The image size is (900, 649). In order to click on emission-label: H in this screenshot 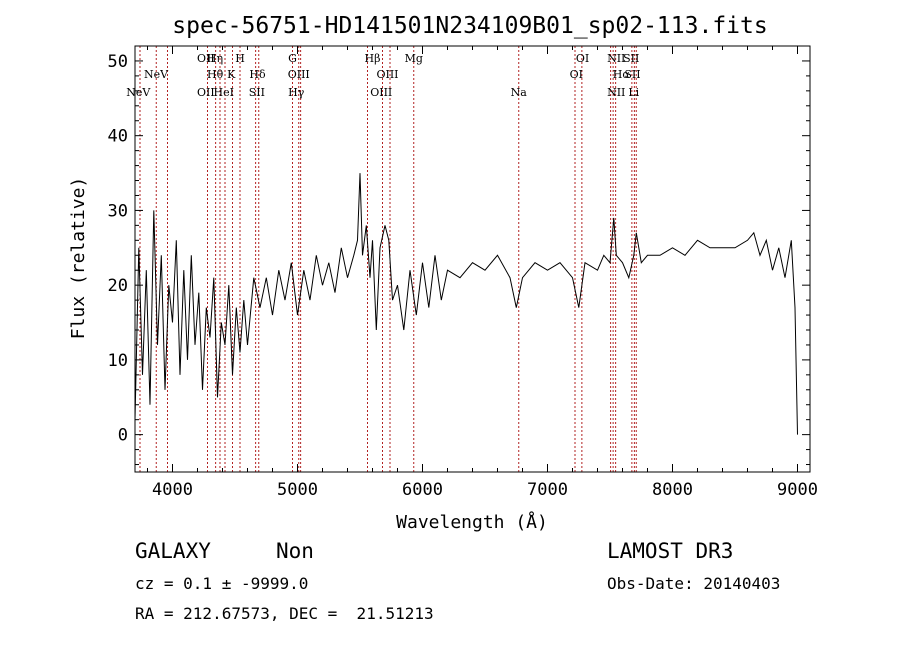, I will do `click(240, 58)`.